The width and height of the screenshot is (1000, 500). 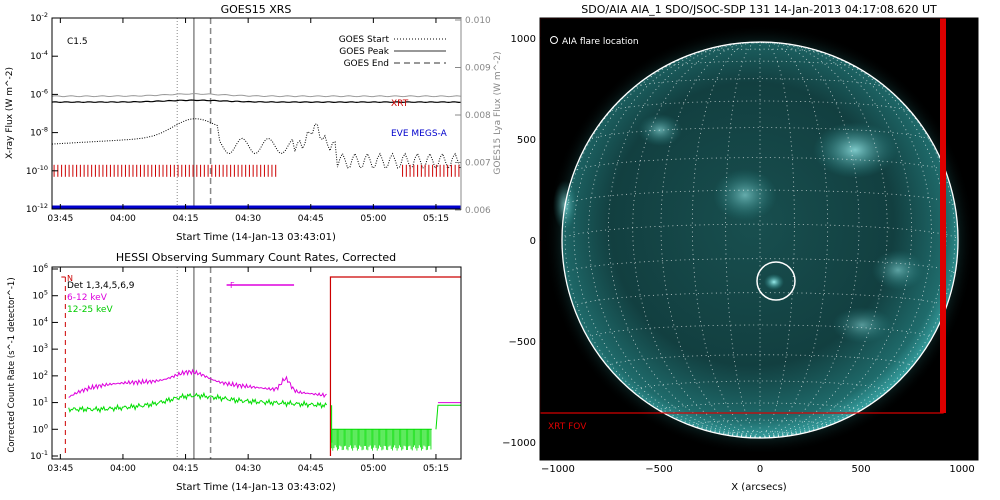 I want to click on aia-y-tick-label: −500, so click(x=522, y=342).